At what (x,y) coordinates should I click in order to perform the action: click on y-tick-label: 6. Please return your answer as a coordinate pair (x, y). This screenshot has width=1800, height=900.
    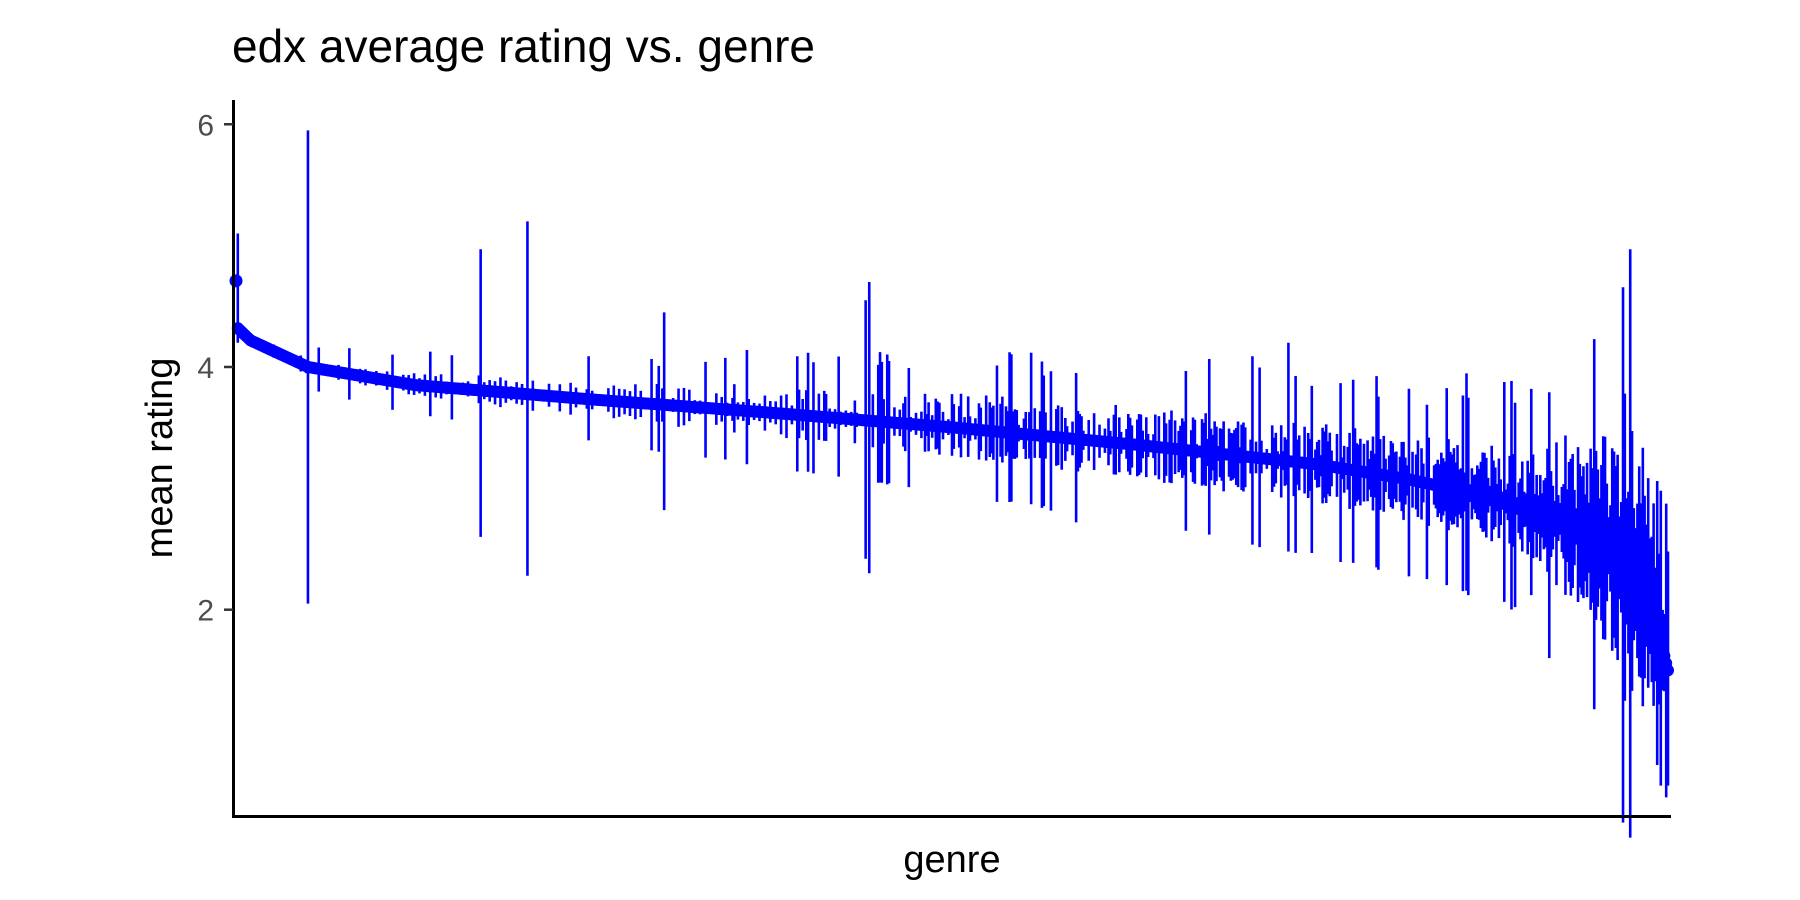
    Looking at the image, I should click on (205, 125).